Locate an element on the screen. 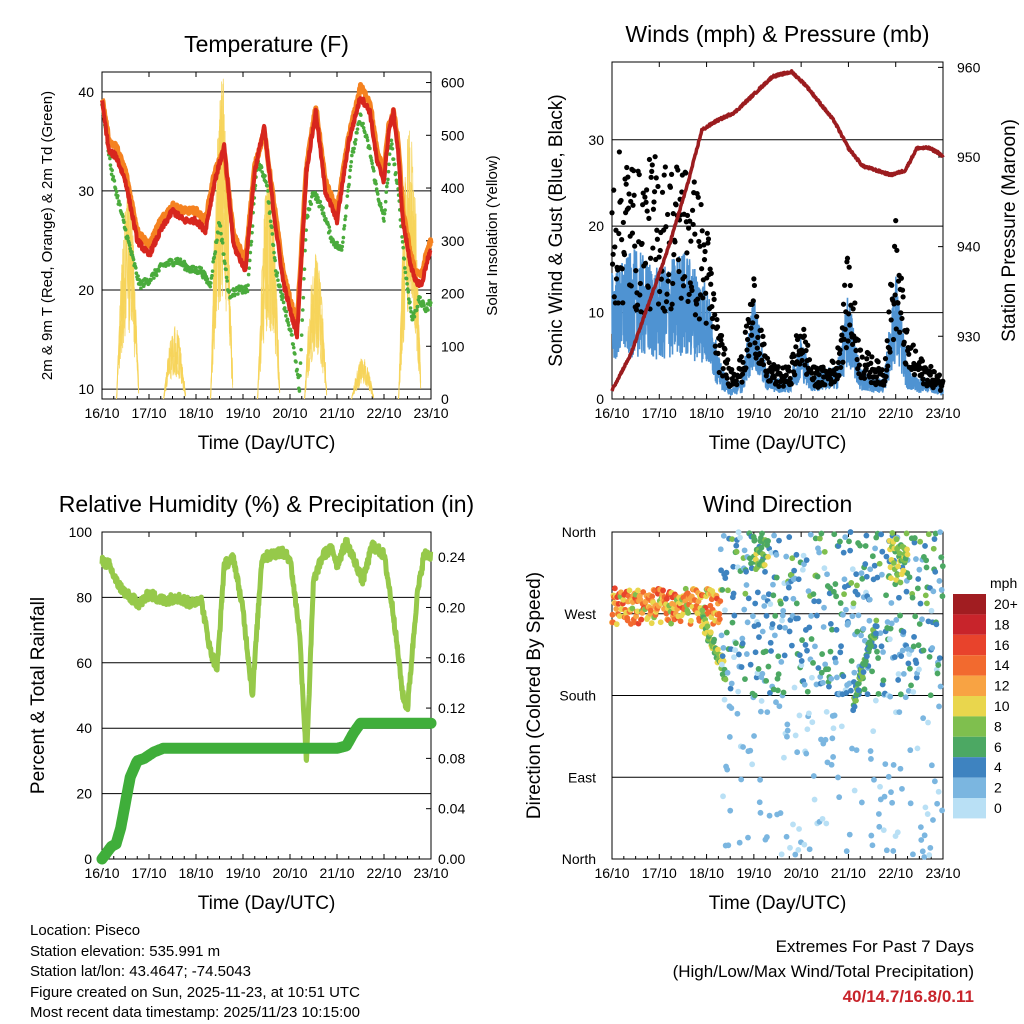 The width and height of the screenshot is (1024, 1024). y2-tick-label: 0.04 is located at coordinates (451, 809).